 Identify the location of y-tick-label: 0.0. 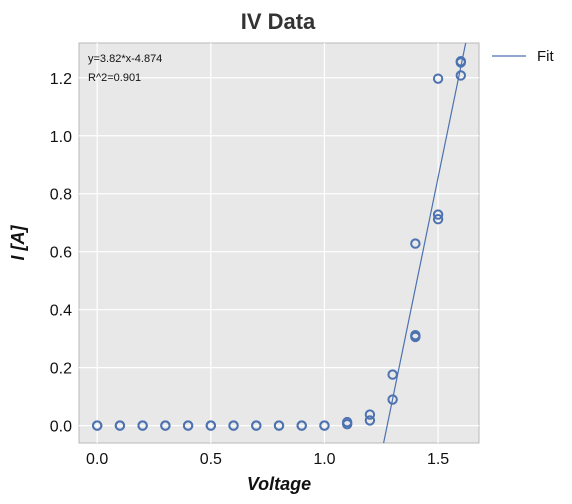
(61, 427).